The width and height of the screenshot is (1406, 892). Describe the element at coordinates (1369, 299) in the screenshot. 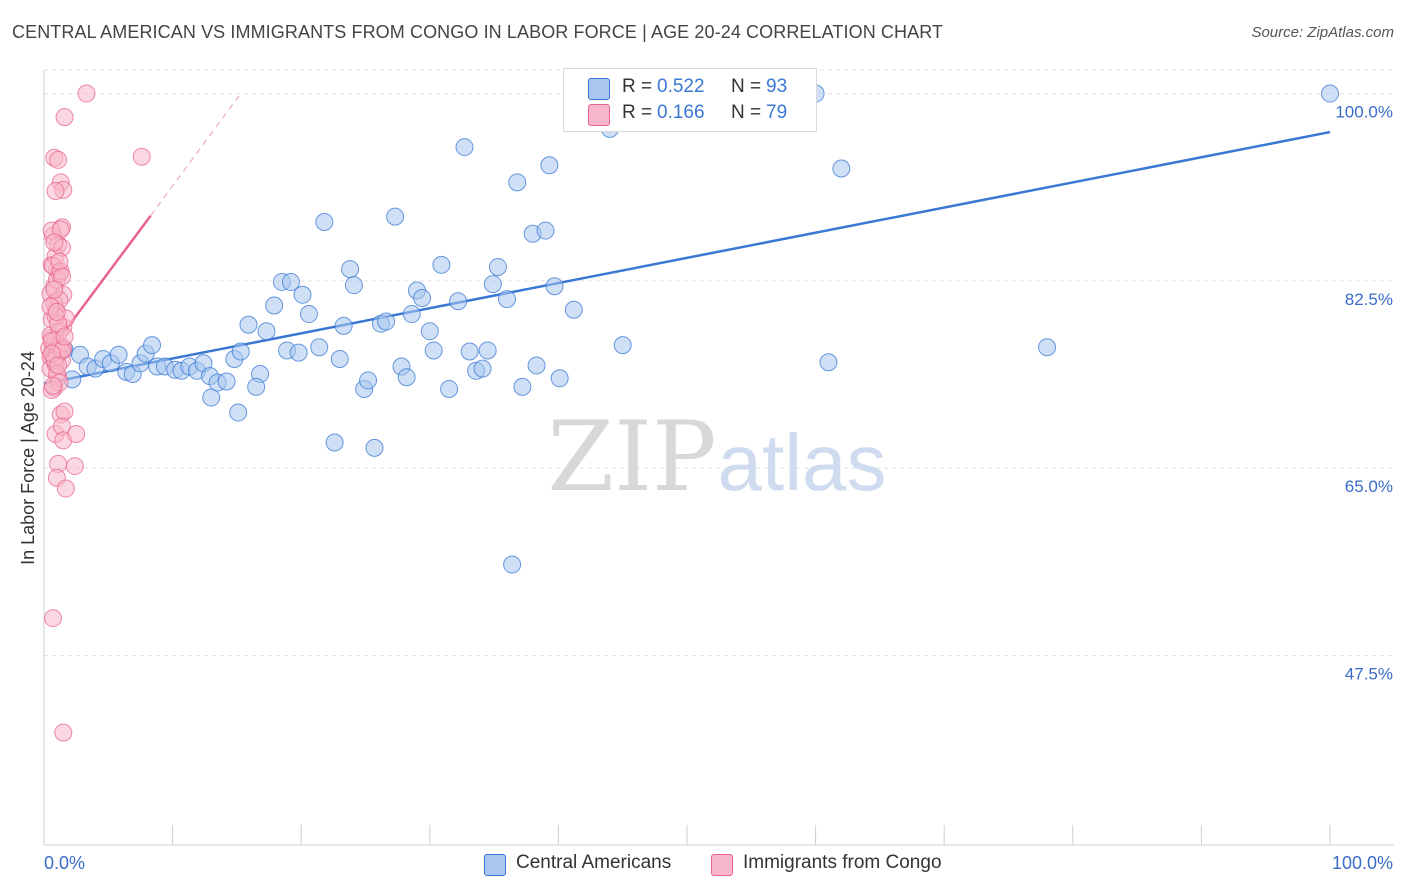

I see `y-tick-label: 82.5%` at that location.